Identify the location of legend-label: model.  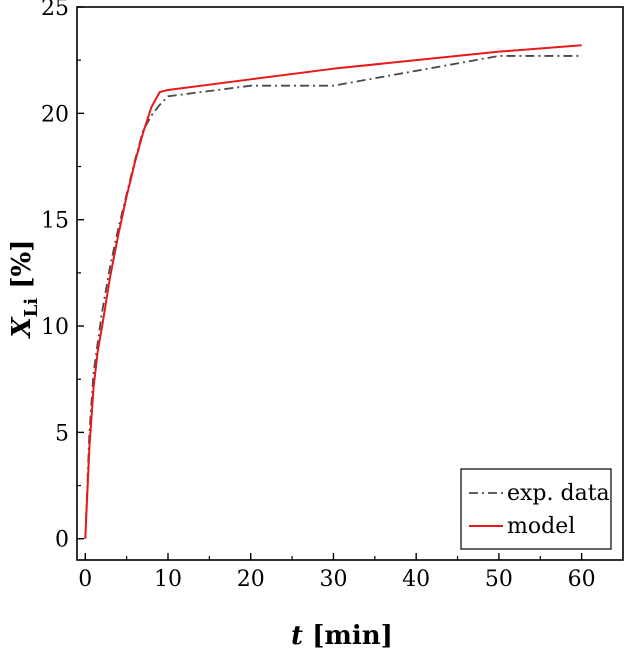
(541, 526).